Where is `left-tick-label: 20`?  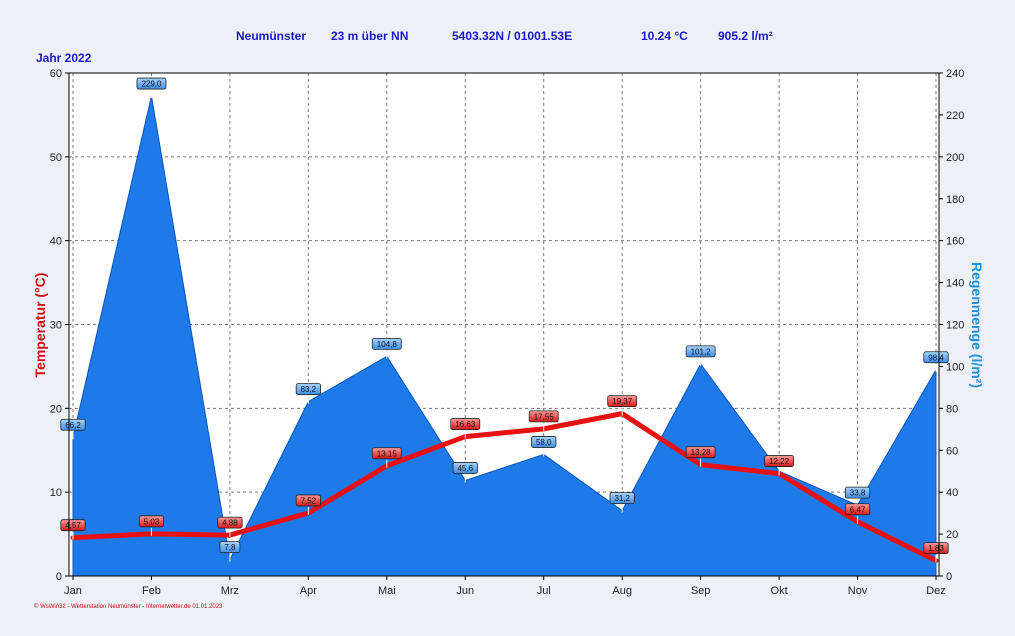
left-tick-label: 20 is located at coordinates (56, 409).